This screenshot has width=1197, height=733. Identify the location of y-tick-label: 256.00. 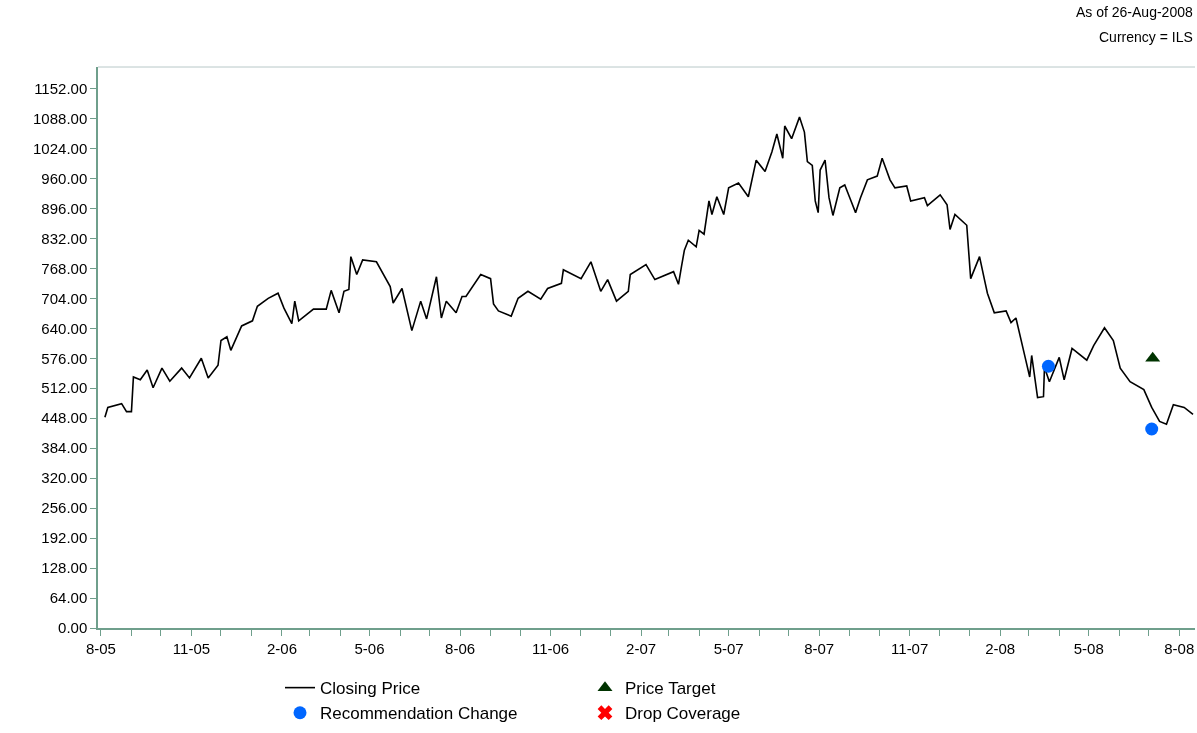
(64, 508).